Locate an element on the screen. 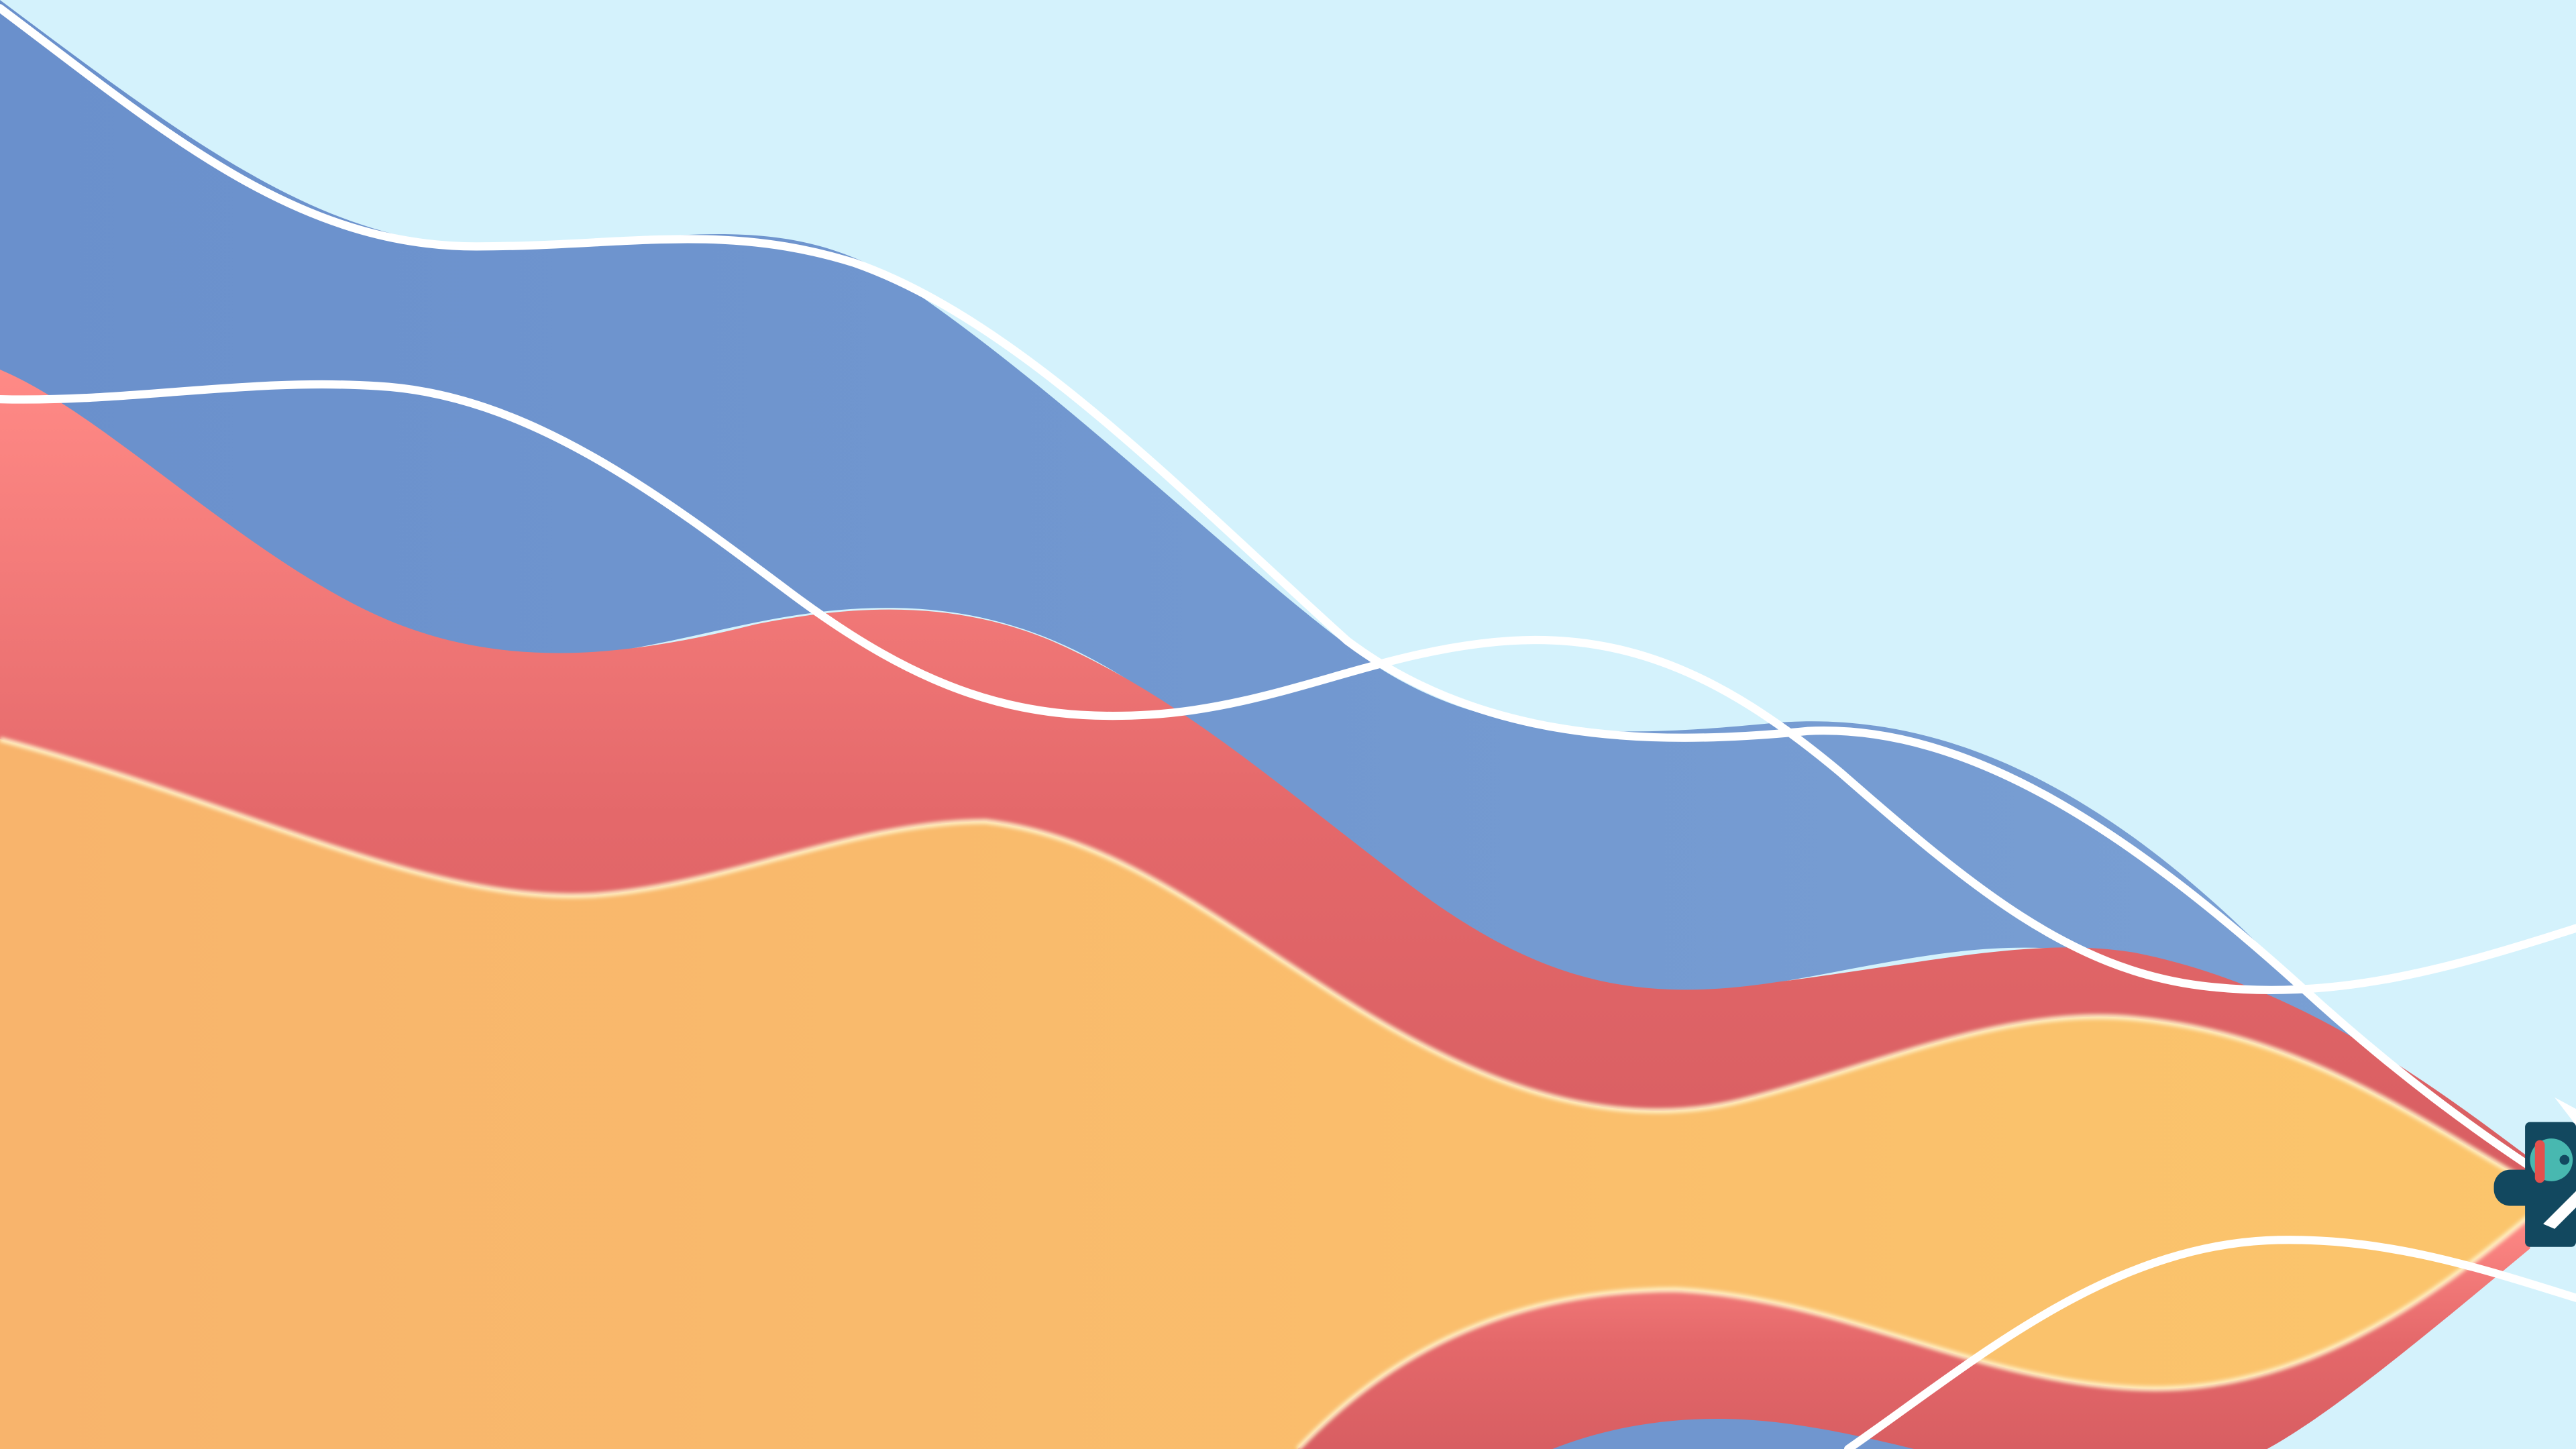  white-line-lower is located at coordinates (2209, 1342).